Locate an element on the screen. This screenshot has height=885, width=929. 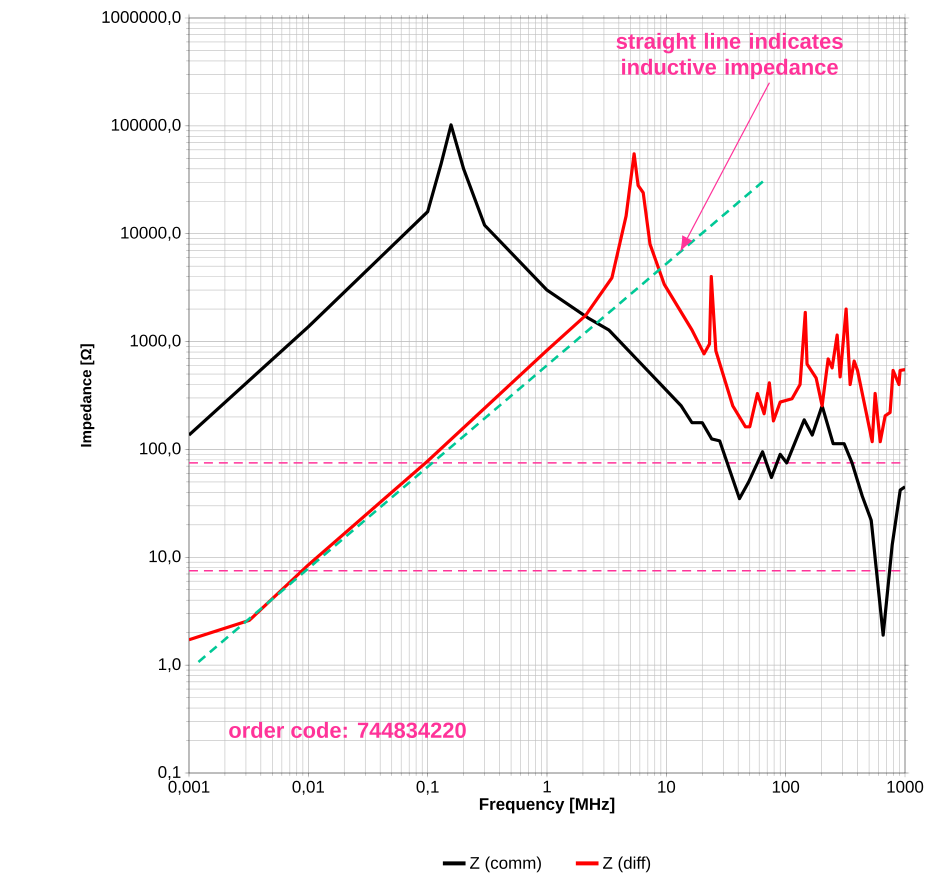
legend-label: Z (comm) is located at coordinates (505, 864).